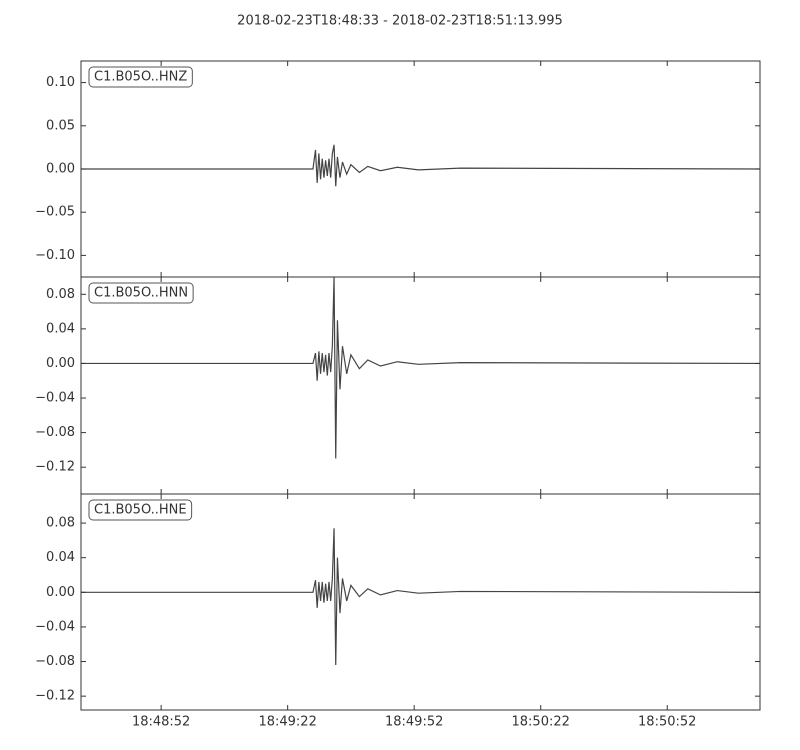 The height and width of the screenshot is (750, 800). I want to click on trace-label: C1.B05O..HNE, so click(140, 510).